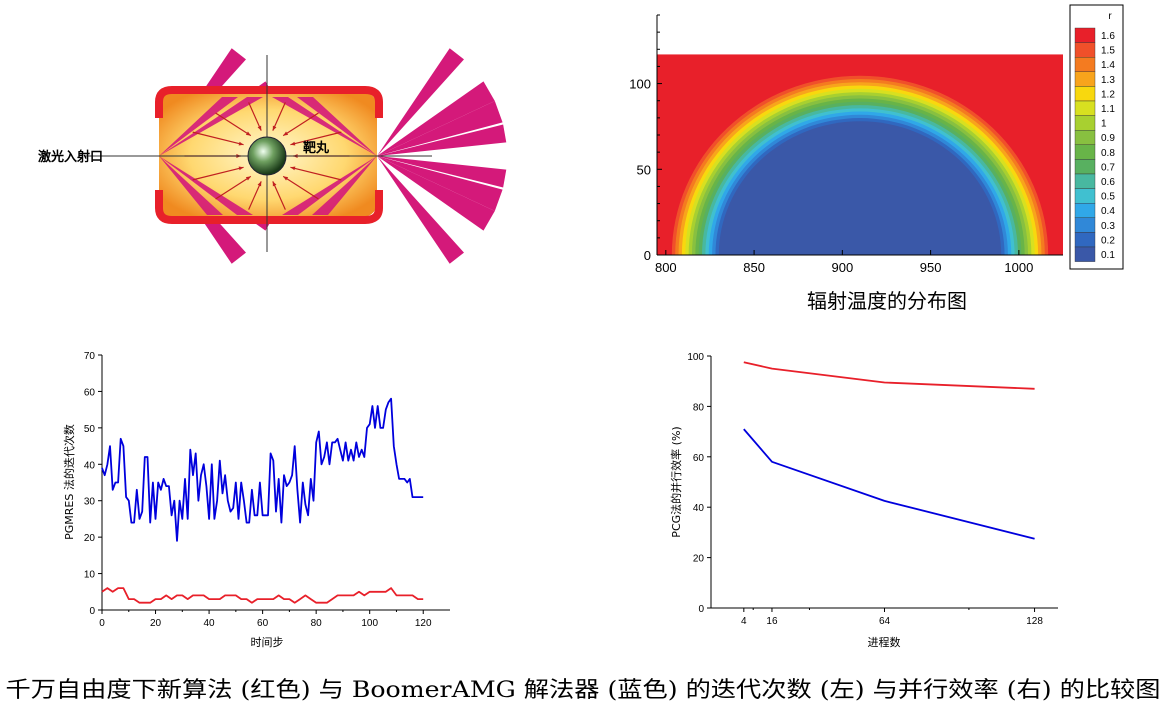 The image size is (1167, 707). Describe the element at coordinates (369, 623) in the screenshot. I see `x-tick-label: 100` at that location.